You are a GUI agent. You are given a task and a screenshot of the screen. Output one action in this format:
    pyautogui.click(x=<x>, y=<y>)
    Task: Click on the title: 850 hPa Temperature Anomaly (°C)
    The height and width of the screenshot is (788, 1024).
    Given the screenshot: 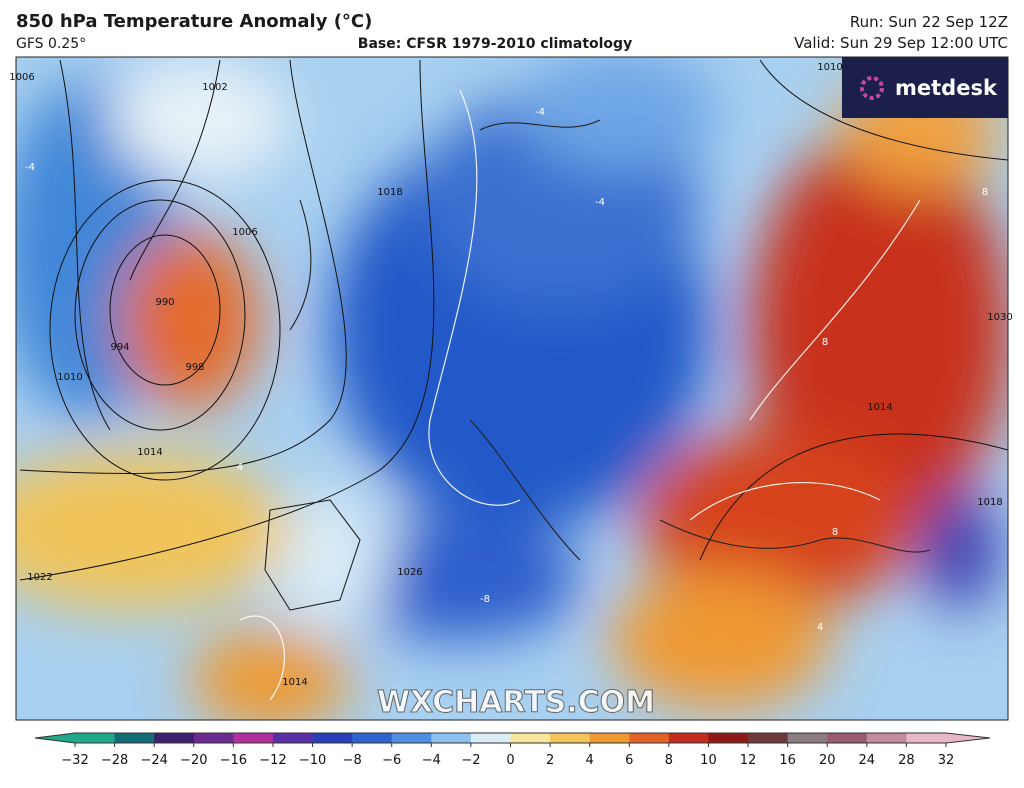 What is the action you would take?
    pyautogui.click(x=194, y=21)
    